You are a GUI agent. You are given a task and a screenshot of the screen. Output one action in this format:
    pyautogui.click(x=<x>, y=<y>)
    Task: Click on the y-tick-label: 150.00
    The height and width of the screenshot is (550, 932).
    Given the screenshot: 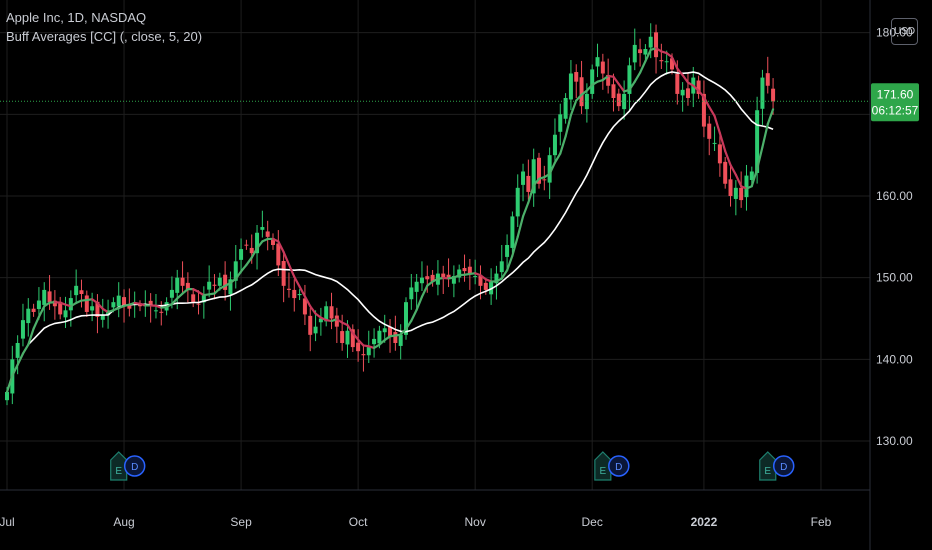 What is the action you would take?
    pyautogui.click(x=894, y=278)
    